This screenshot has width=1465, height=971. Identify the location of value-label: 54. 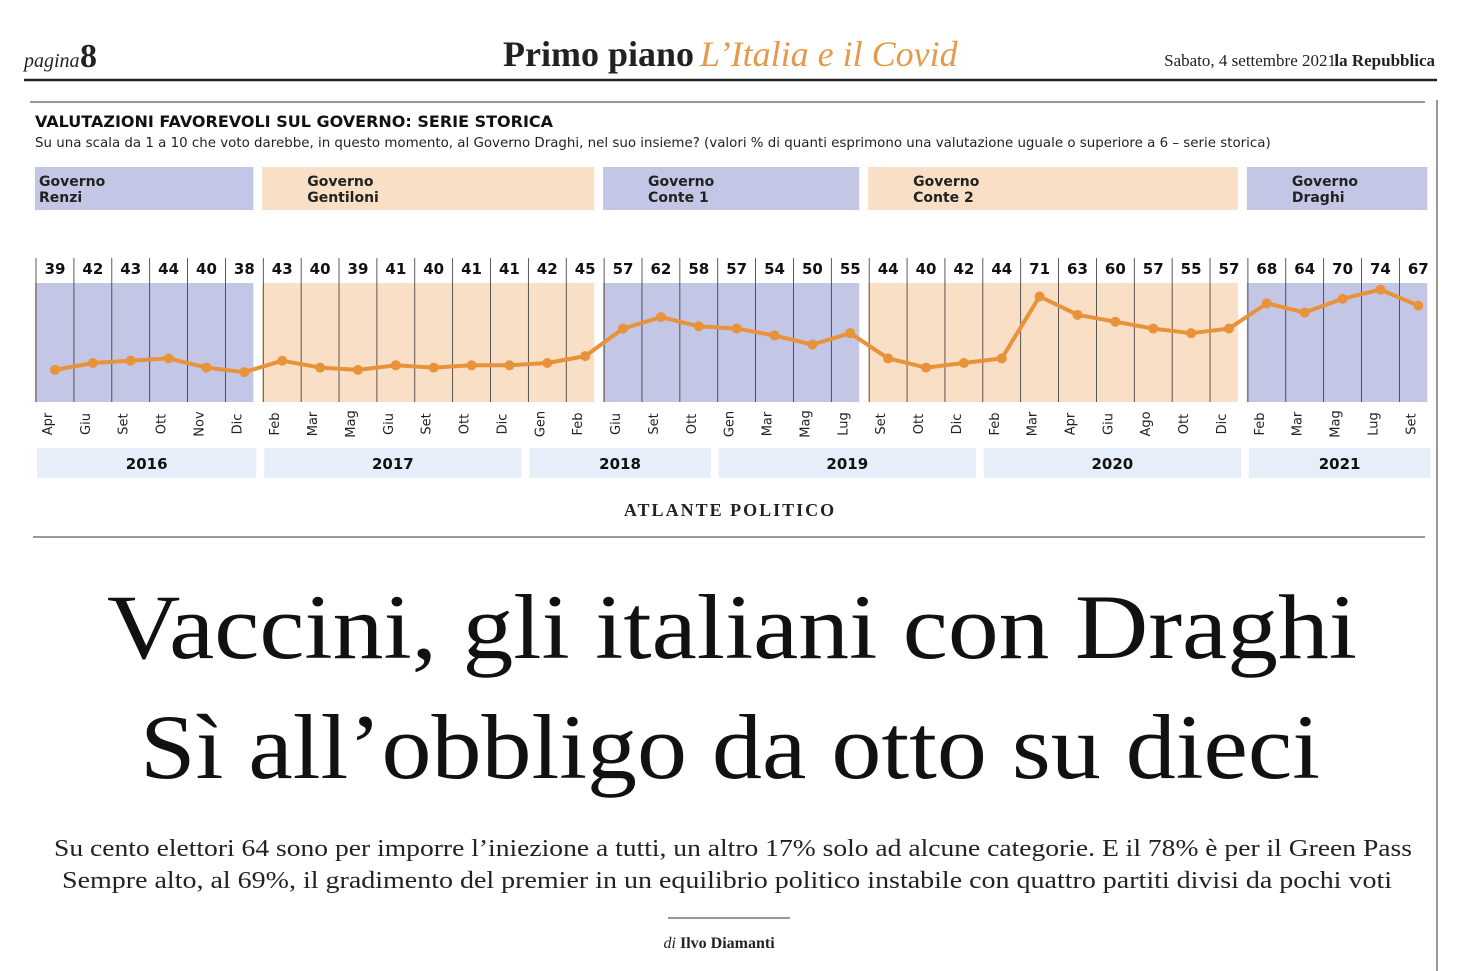
(774, 269).